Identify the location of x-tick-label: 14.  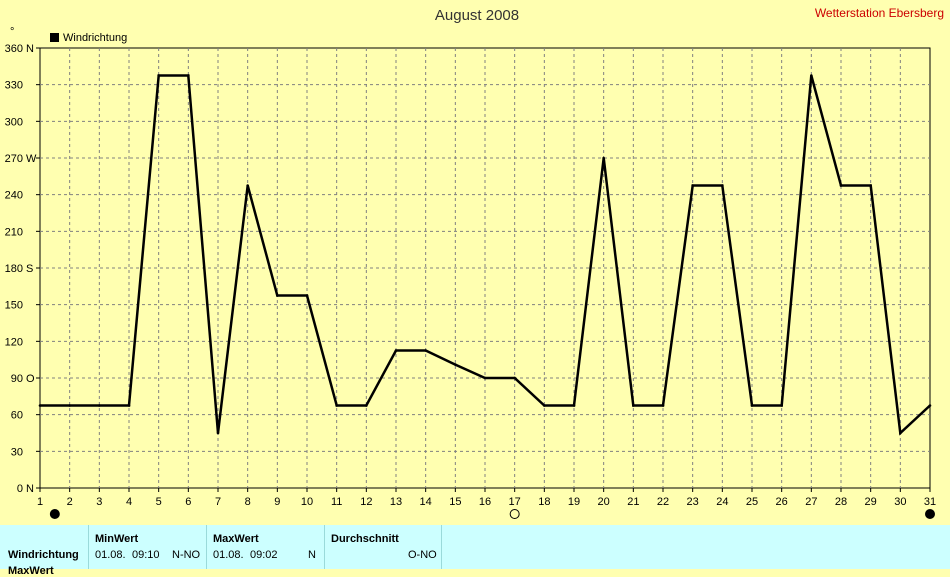
(426, 502).